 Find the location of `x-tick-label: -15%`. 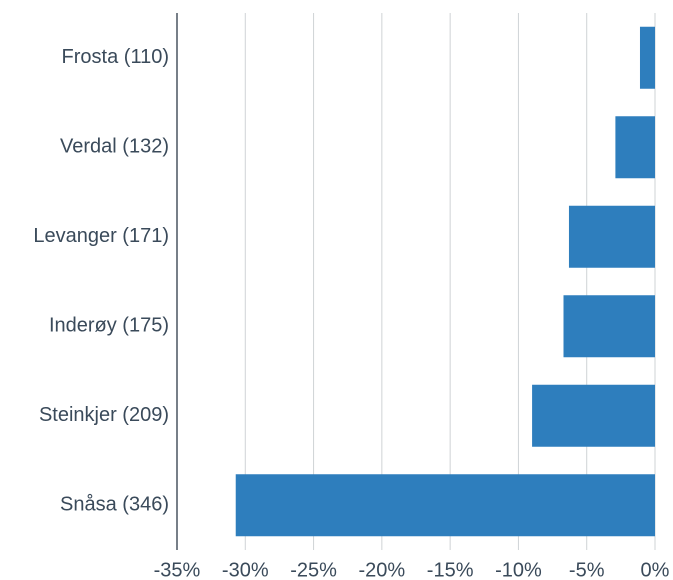

x-tick-label: -15% is located at coordinates (450, 569).